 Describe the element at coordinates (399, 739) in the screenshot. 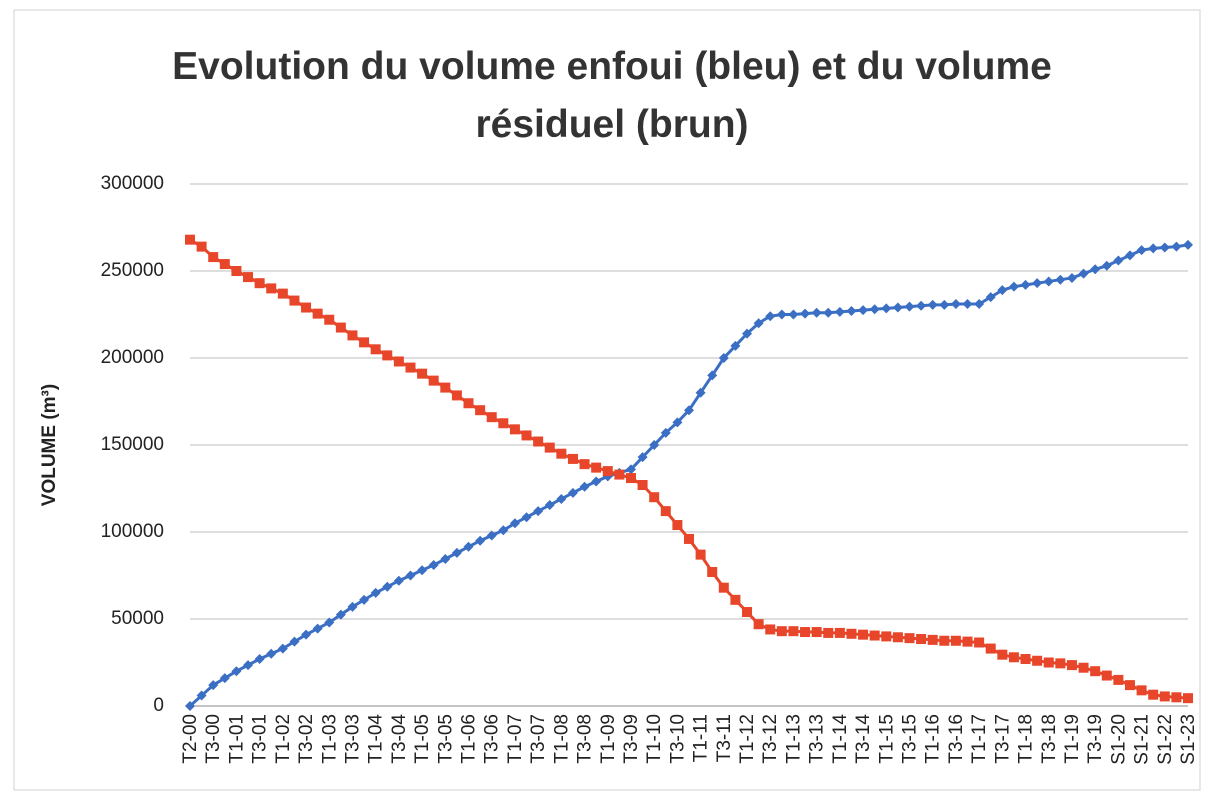

I see `x-tick-label: T3-04` at that location.